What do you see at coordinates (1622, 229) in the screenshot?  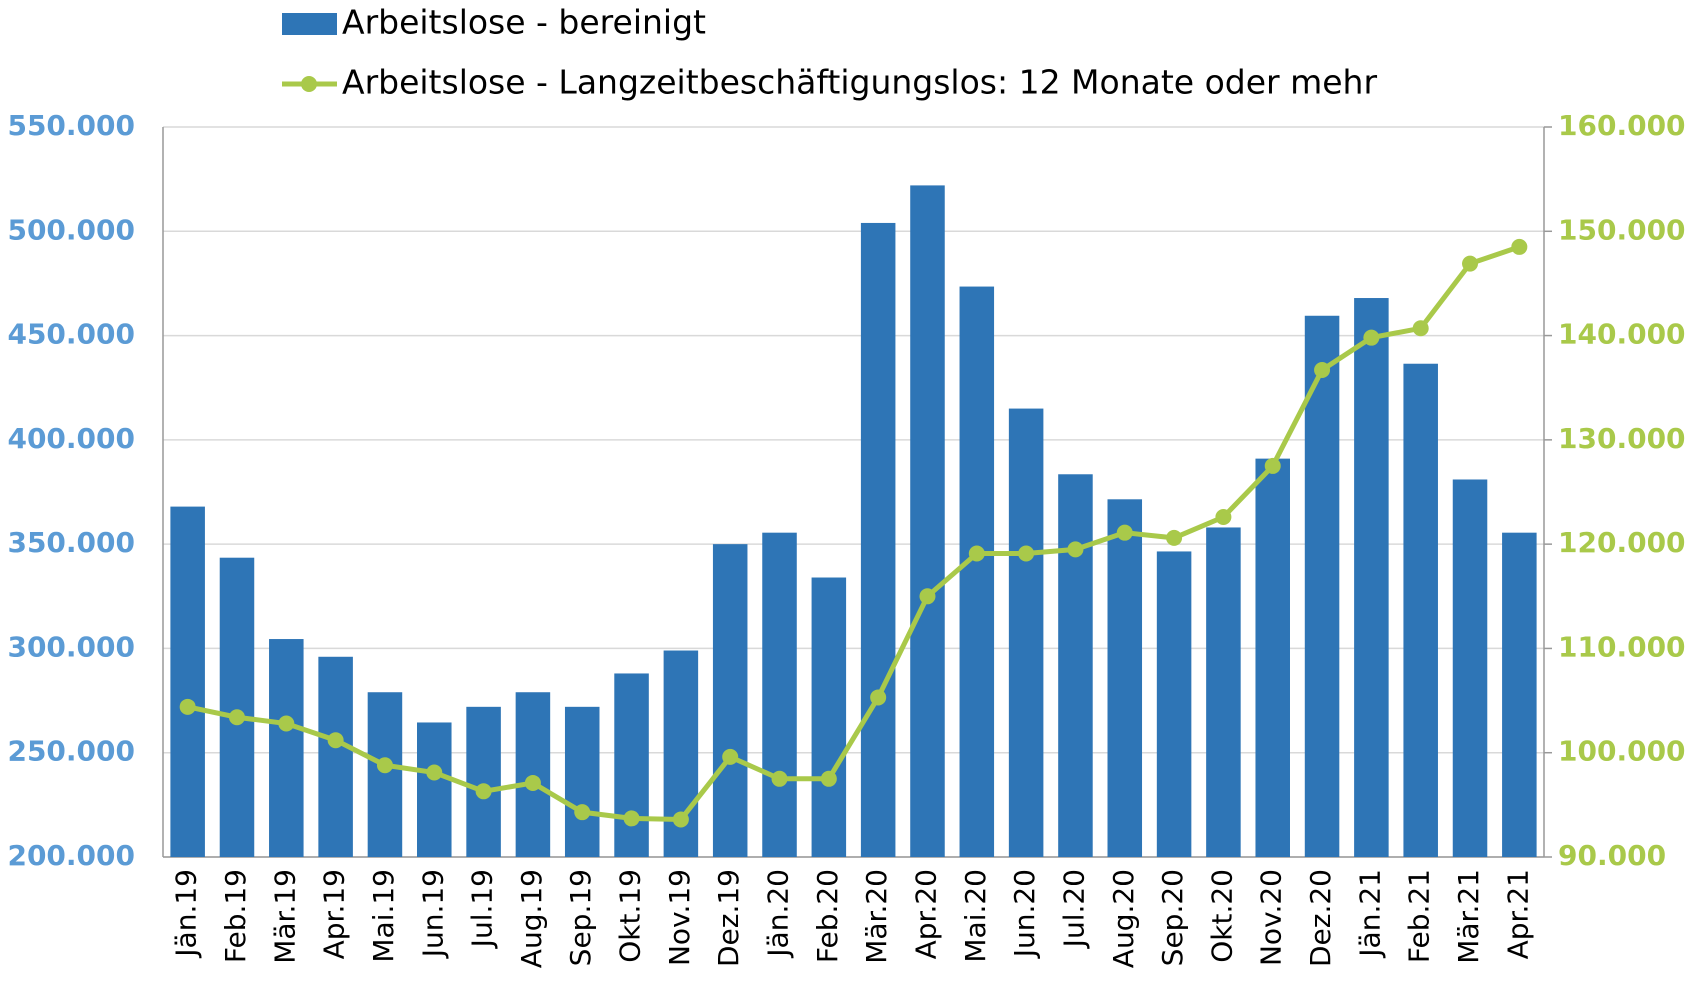 I see `y2-tick-label: 150.000` at bounding box center [1622, 229].